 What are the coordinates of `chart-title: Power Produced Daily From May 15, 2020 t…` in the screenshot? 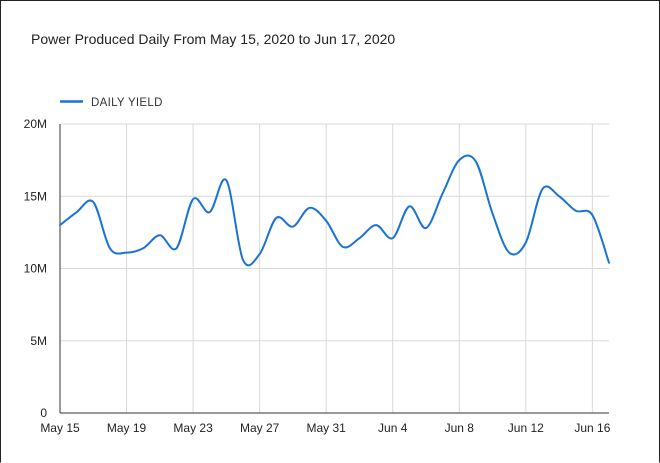 It's located at (213, 39).